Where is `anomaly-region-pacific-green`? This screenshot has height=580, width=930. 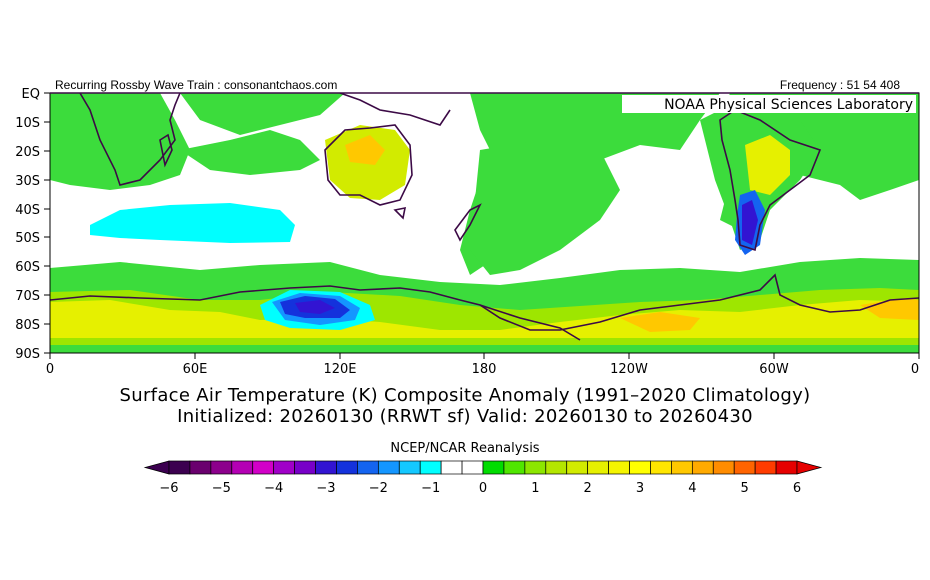 anomaly-region-pacific-green is located at coordinates (545, 207).